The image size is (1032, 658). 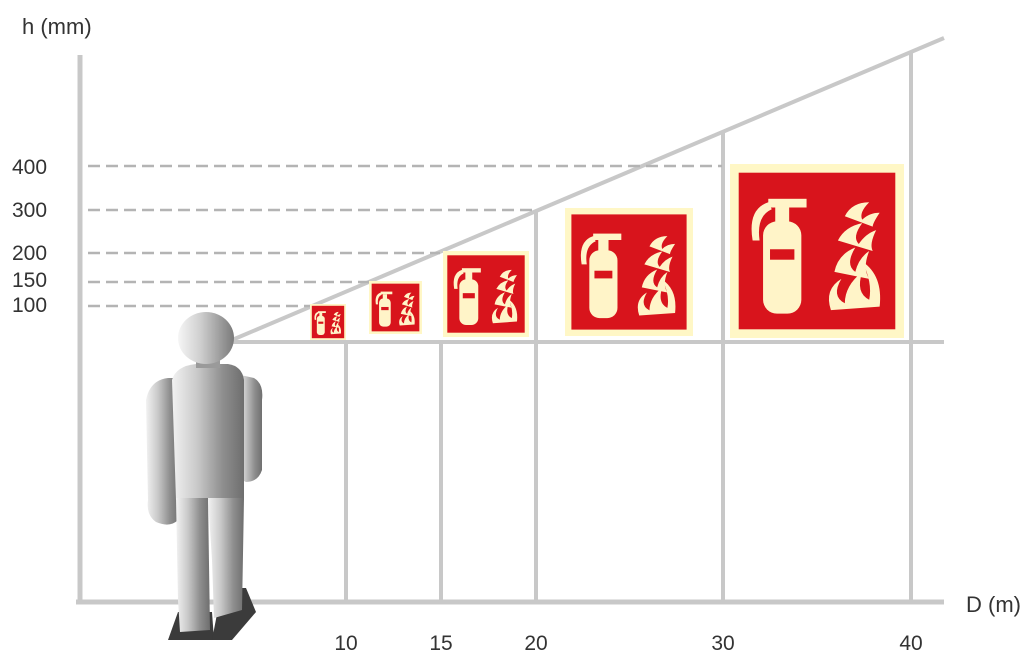 What do you see at coordinates (204, 476) in the screenshot?
I see `person-figure-icon` at bounding box center [204, 476].